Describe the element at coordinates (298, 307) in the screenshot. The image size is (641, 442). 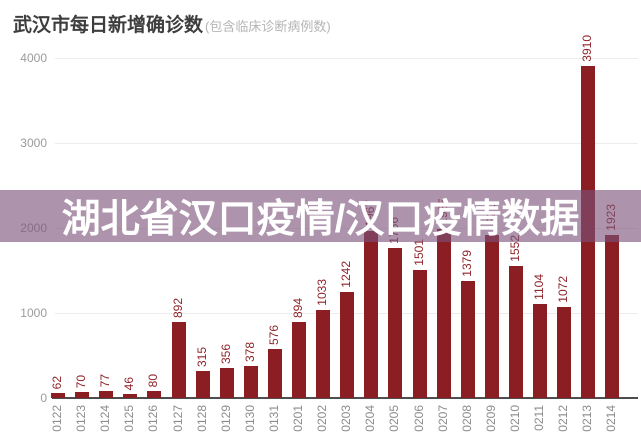
I see `bar-value-label-0201: 894` at that location.